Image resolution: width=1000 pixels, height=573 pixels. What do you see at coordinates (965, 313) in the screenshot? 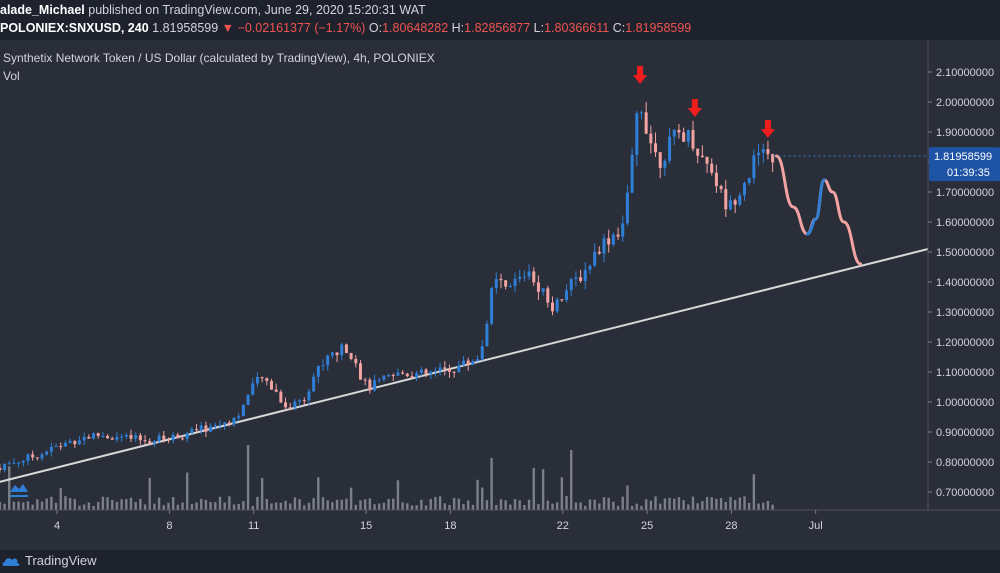
I see `price-tick-label: 1.30000000` at bounding box center [965, 313].